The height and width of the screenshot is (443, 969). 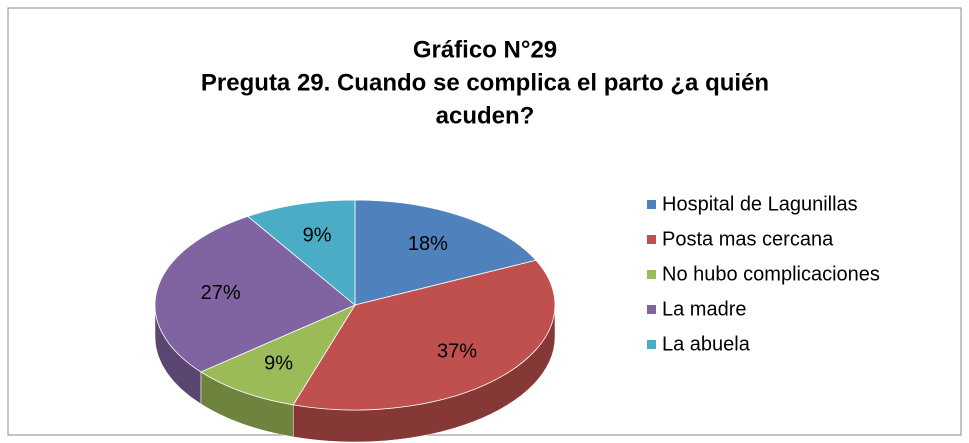 I want to click on legend-label: Hospital de Lagunillas, so click(x=760, y=204).